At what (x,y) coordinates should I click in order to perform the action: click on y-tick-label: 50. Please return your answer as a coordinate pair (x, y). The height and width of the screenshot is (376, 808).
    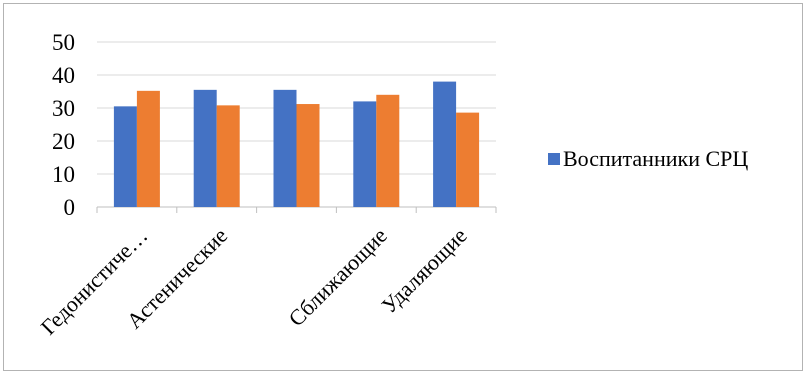
    Looking at the image, I should click on (63, 42).